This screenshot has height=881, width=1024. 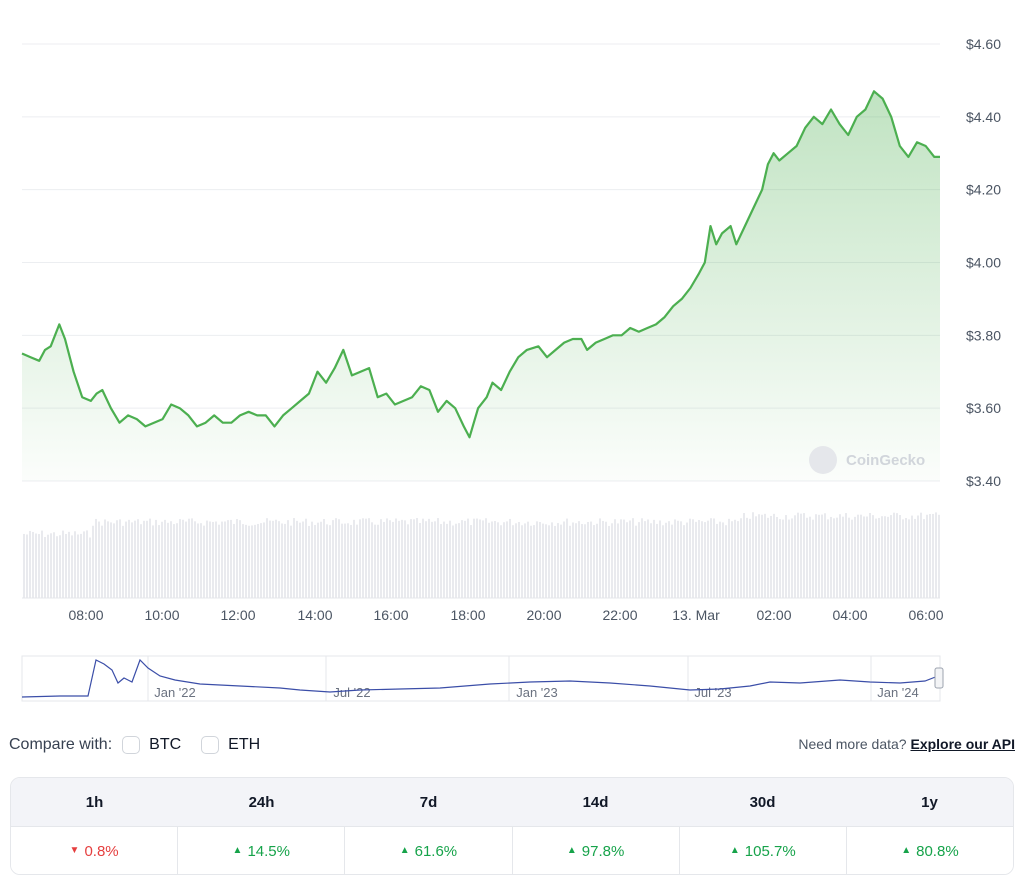 What do you see at coordinates (571, 850) in the screenshot?
I see `change-arrow-icon: ▲` at bounding box center [571, 850].